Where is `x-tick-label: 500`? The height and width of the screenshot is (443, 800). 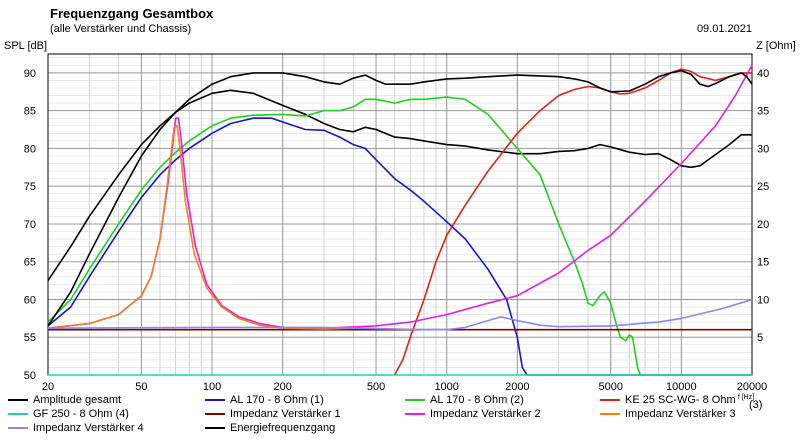
x-tick-label: 500 is located at coordinates (376, 387).